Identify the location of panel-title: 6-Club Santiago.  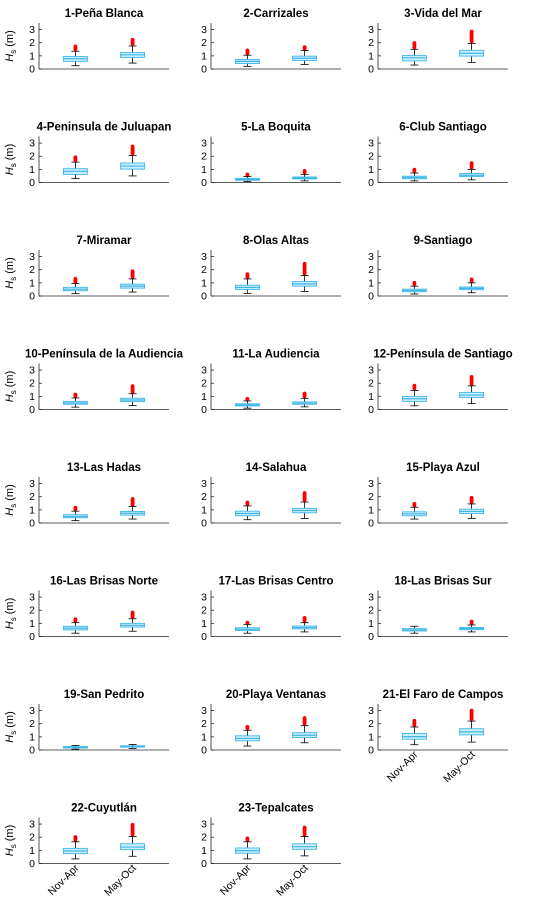
(443, 128).